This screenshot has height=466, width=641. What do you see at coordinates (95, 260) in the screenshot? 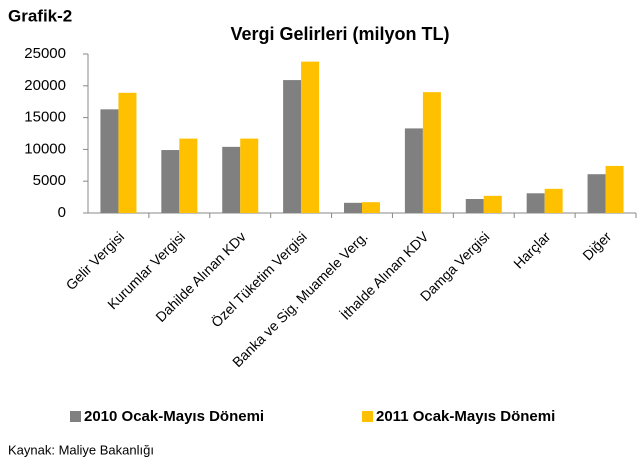
I see `x-tick-label: Gelir Vergisi` at bounding box center [95, 260].